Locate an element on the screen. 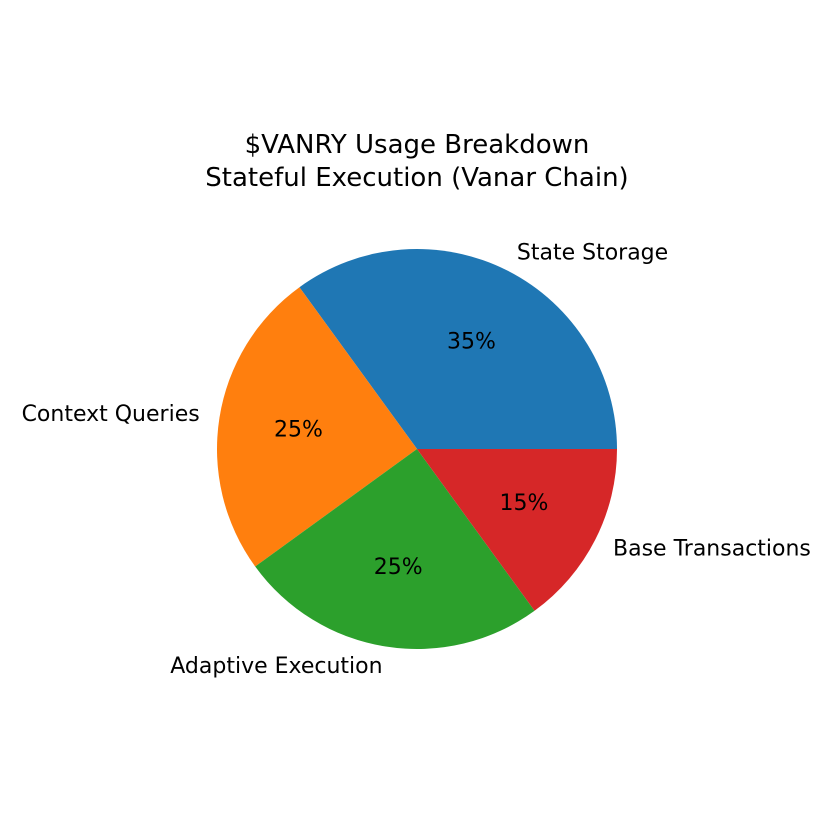 This screenshot has width=828, height=833. pie-slice-context-queries is located at coordinates (316, 427).